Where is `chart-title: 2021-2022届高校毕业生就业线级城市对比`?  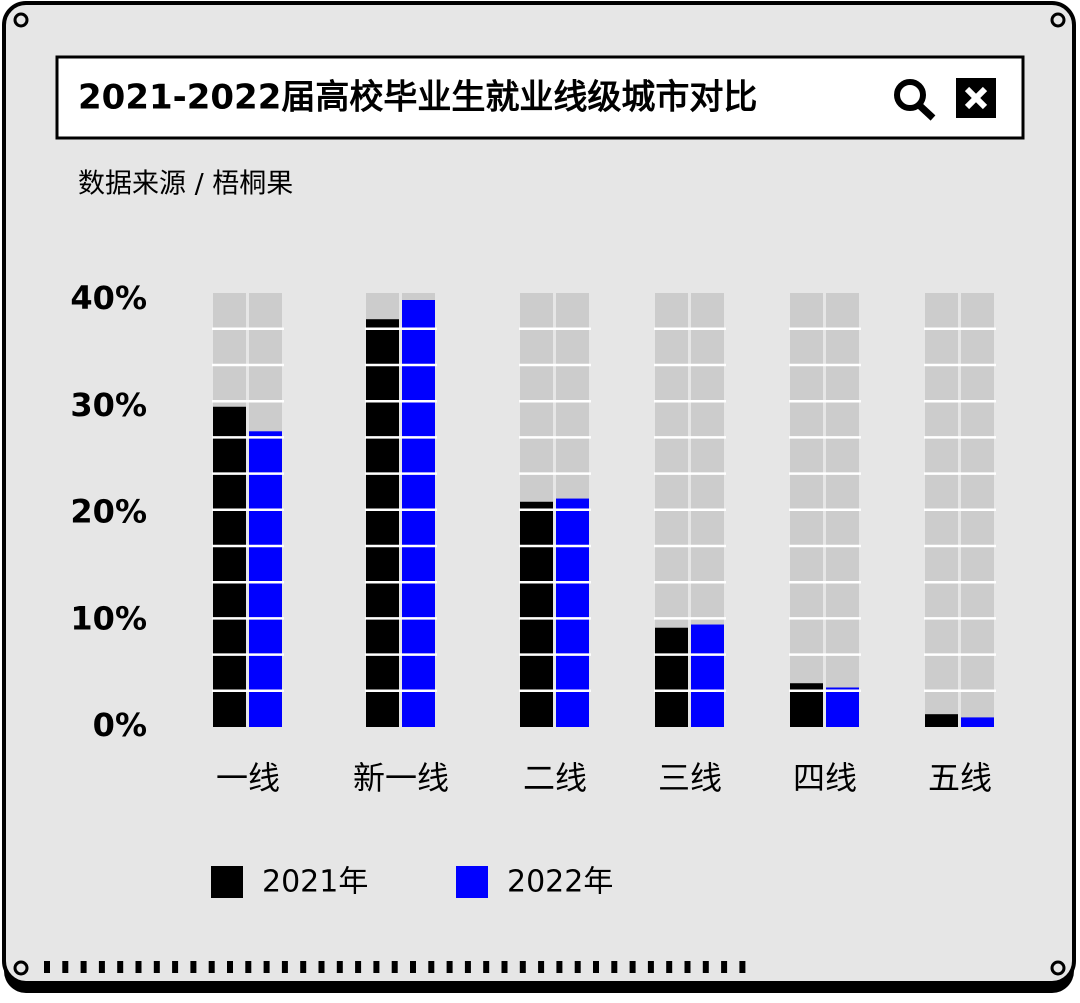 chart-title: 2021-2022届高校毕业生就业线级城市对比 is located at coordinates (417, 98).